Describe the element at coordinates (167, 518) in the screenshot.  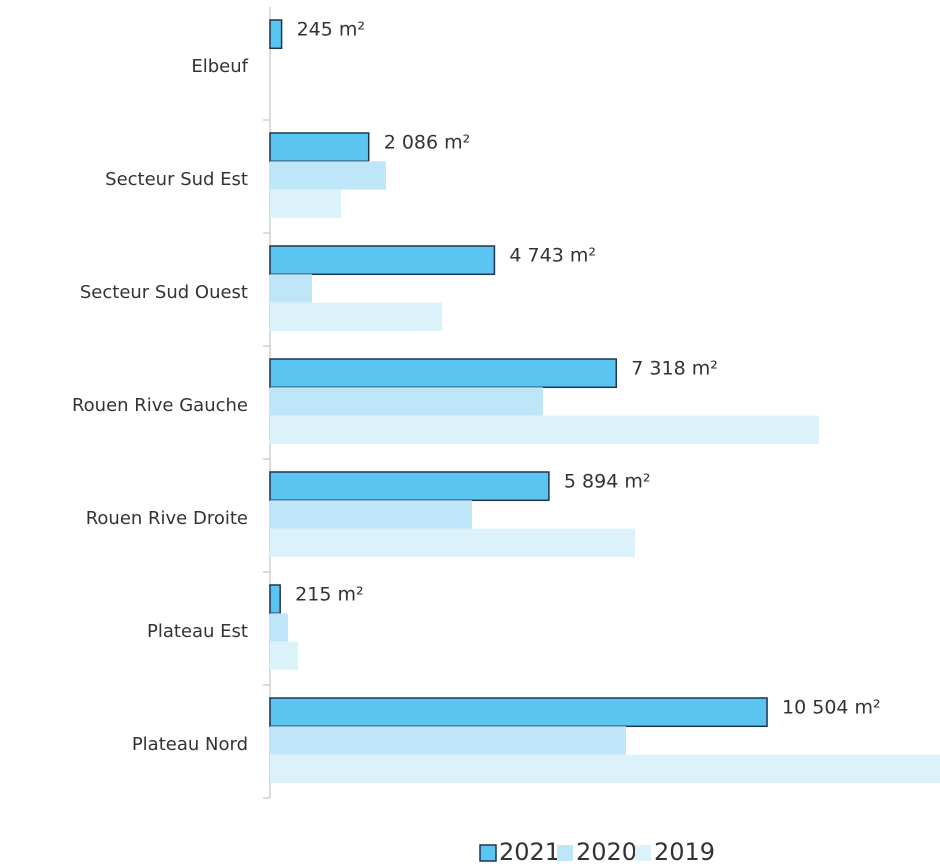
I see `y-tick-label: Rouen Rive Droite` at that location.